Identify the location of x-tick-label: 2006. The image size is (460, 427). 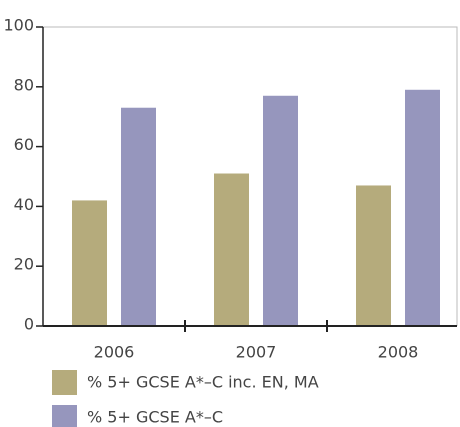
(114, 352).